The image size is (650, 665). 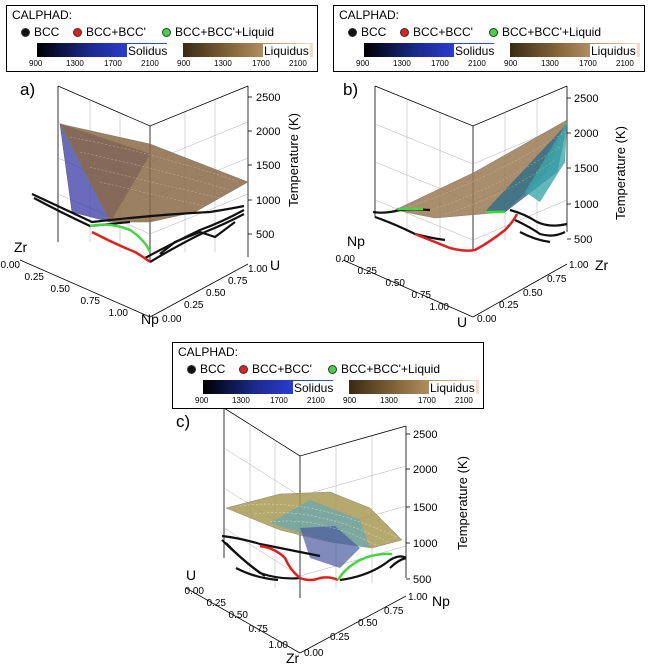 I want to click on grid, so click(x=315, y=506).